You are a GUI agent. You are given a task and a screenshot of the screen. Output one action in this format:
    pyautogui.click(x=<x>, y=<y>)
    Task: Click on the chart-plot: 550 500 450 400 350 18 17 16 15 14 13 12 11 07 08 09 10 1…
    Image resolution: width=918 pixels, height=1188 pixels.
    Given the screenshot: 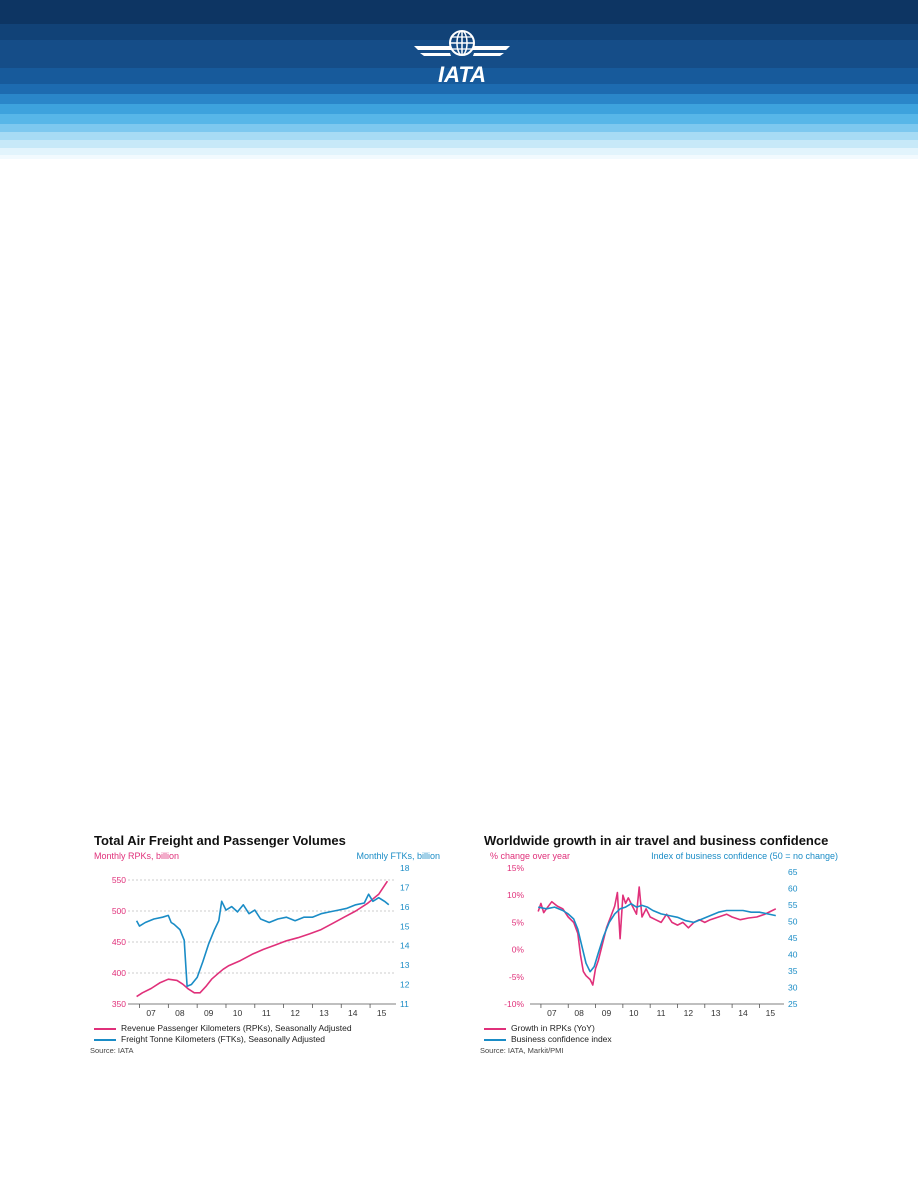 What is the action you would take?
    pyautogui.click(x=261, y=940)
    